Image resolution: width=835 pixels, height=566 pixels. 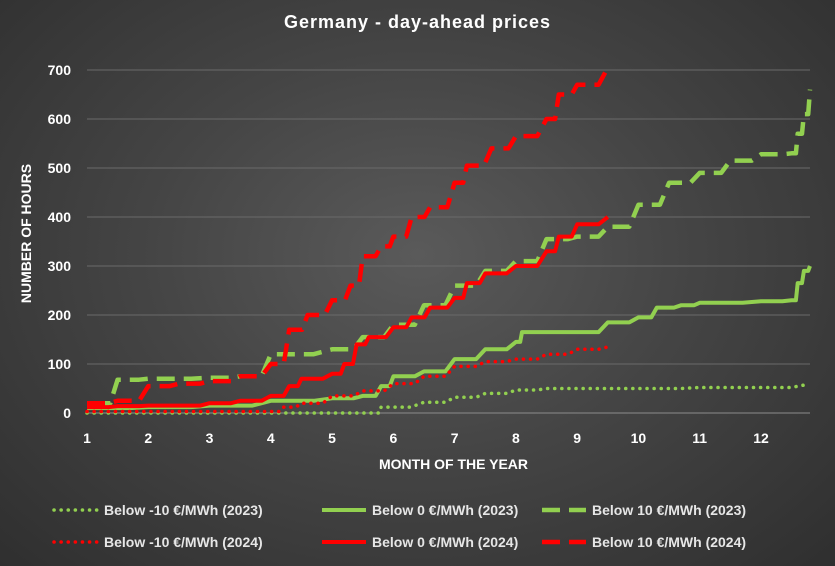 What do you see at coordinates (516, 438) in the screenshot?
I see `x-tick-label: 8` at bounding box center [516, 438].